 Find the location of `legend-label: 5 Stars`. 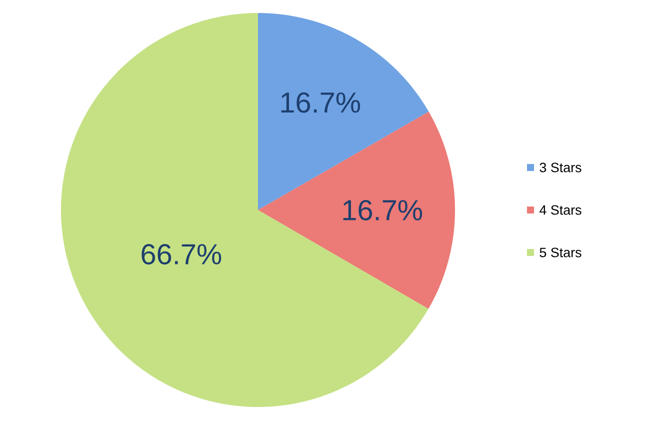

legend-label: 5 Stars is located at coordinates (561, 253).